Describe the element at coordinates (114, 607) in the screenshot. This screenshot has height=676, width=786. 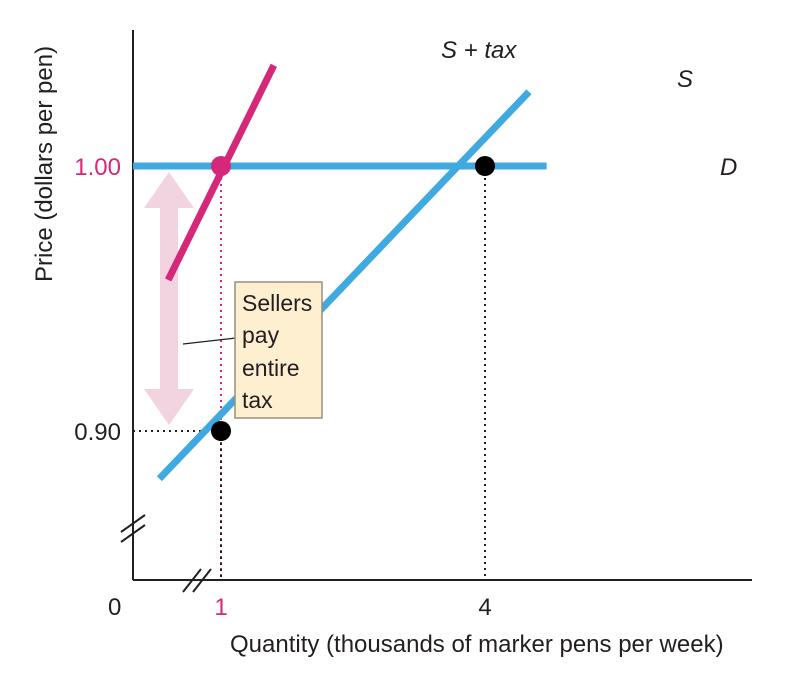
I see `x-origin-label: 0` at that location.